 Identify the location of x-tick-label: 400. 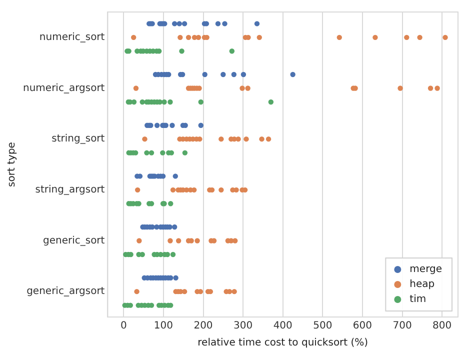
(282, 326).